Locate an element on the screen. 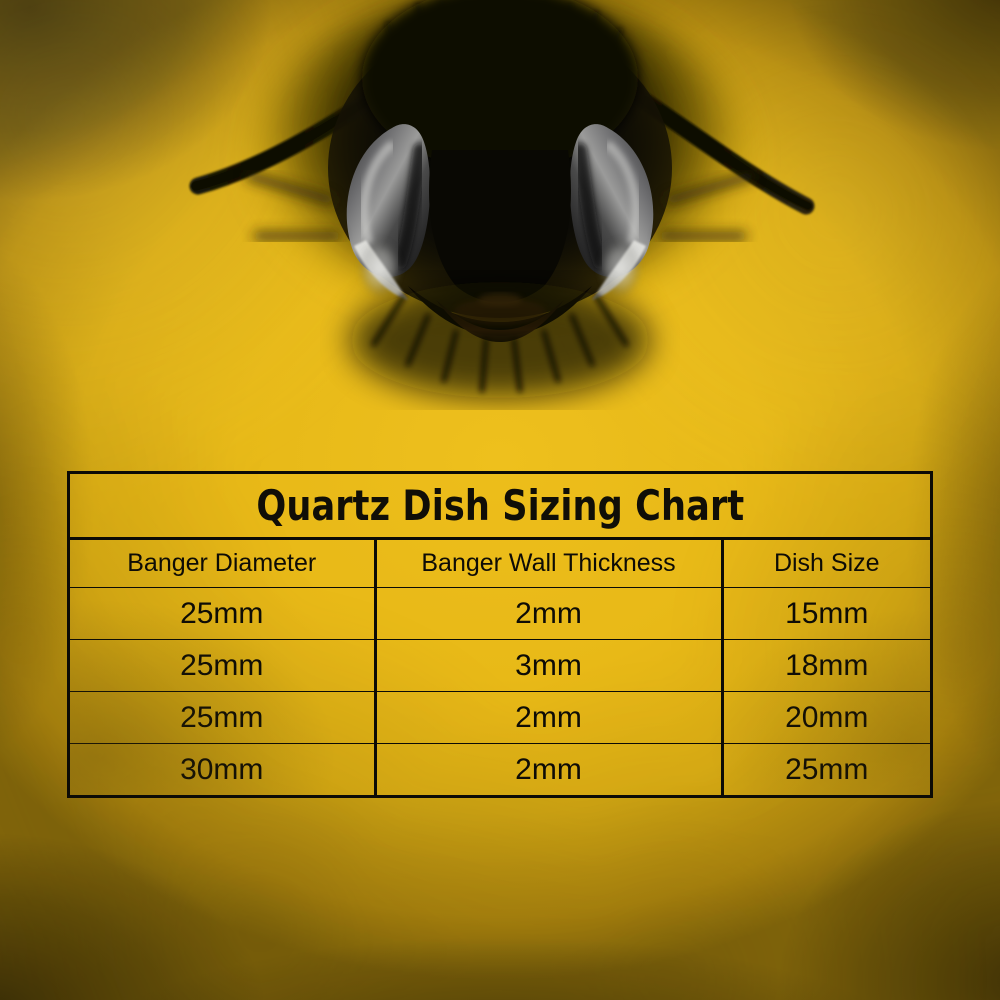 The height and width of the screenshot is (1000, 1000). table-row: 30mm 2mm 25mm is located at coordinates (500, 769).